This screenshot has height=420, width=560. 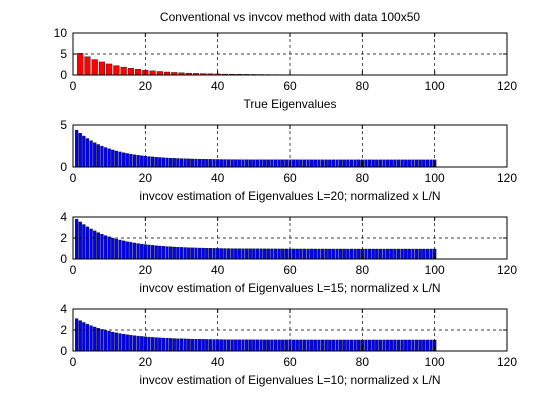 What do you see at coordinates (146, 270) in the screenshot?
I see `x-tick-label: 20` at bounding box center [146, 270].